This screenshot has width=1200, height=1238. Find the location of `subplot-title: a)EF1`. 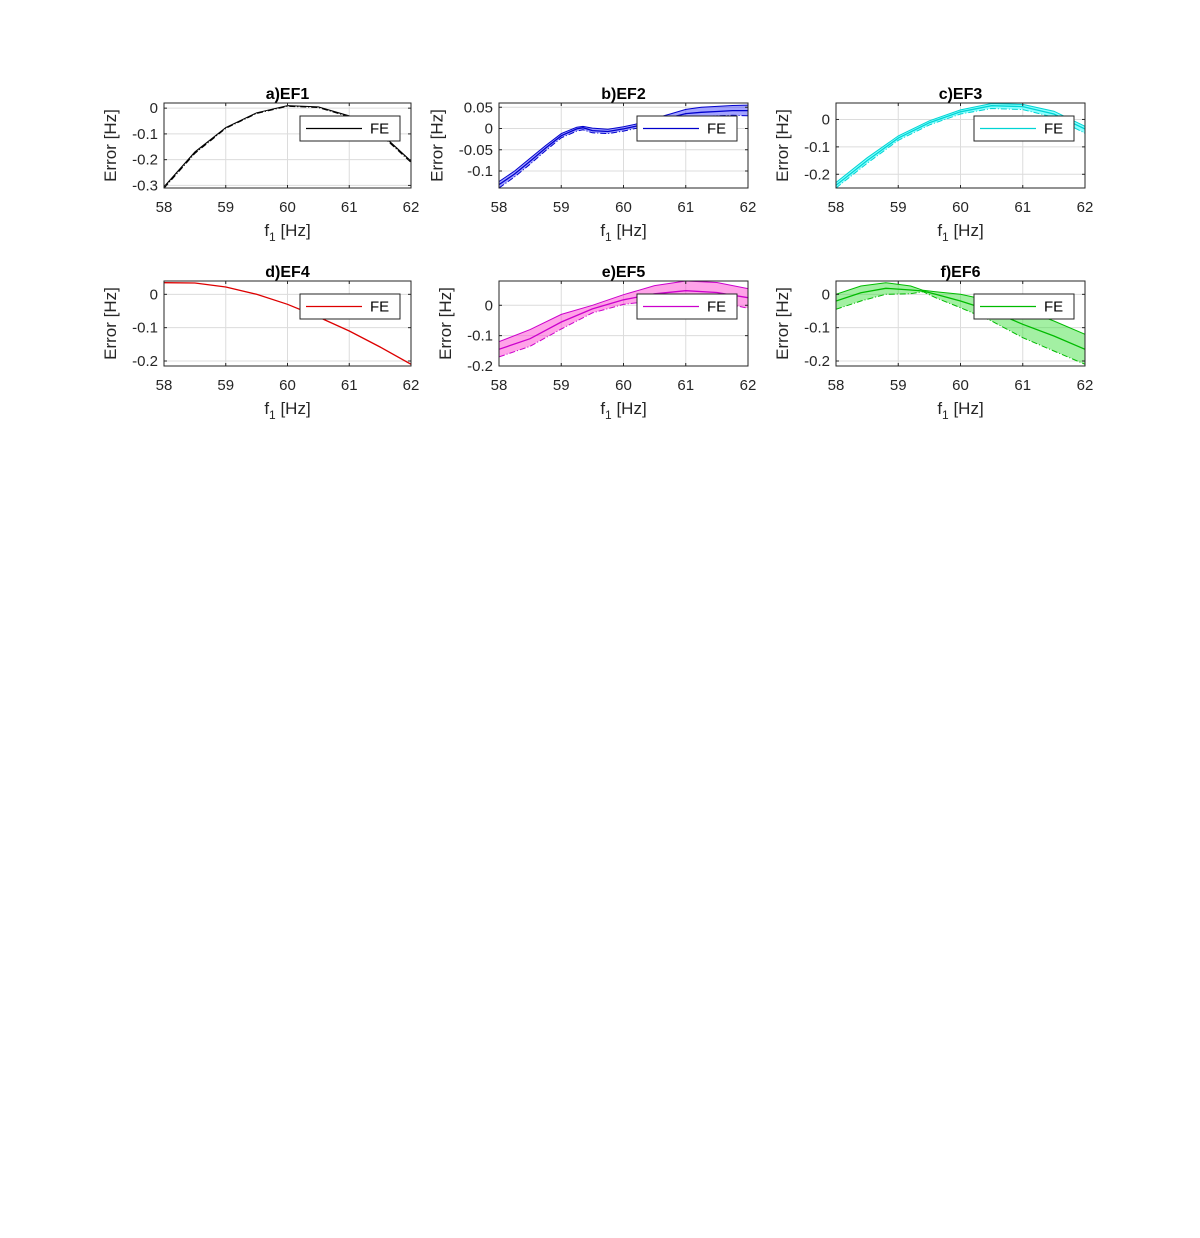

subplot-title: a)EF1 is located at coordinates (288, 94).